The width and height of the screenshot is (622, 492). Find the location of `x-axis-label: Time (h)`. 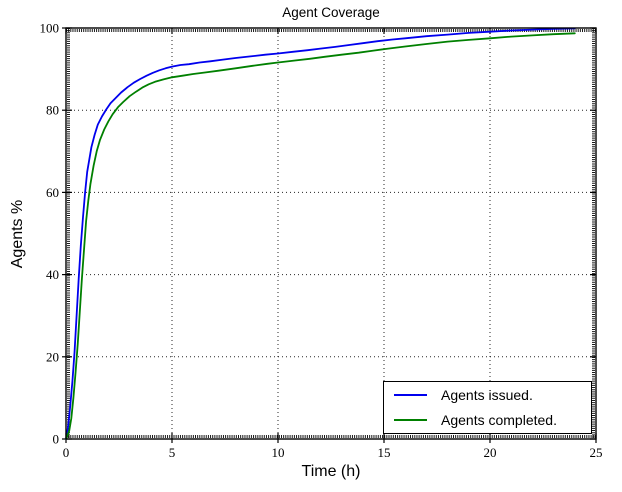

x-axis-label: Time (h) is located at coordinates (331, 471).